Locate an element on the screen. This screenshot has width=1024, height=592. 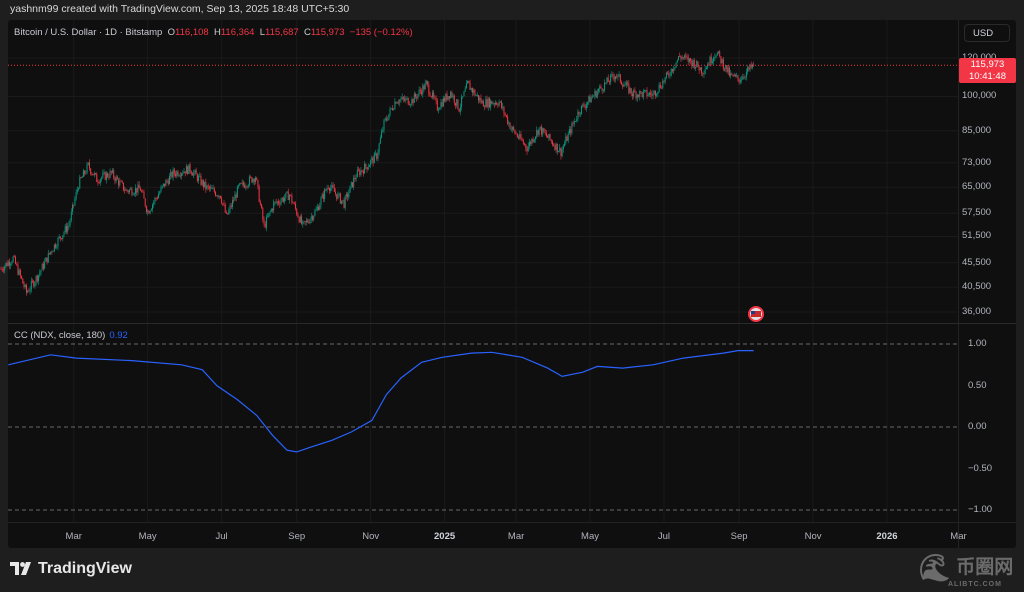
currency-button: USD is located at coordinates (987, 33).